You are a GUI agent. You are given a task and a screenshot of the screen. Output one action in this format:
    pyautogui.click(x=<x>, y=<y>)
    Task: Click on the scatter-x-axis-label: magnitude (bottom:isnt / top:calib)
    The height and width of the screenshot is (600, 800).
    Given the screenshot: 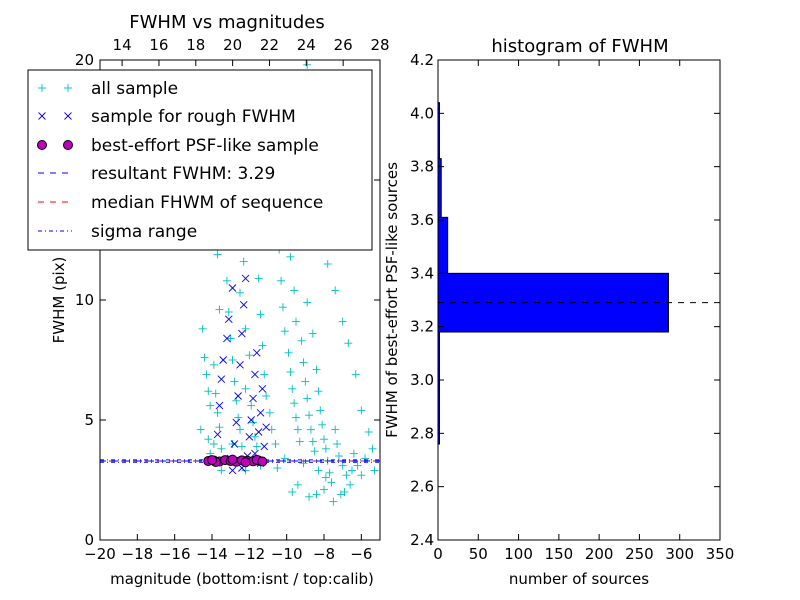 What is the action you would take?
    pyautogui.click(x=242, y=579)
    